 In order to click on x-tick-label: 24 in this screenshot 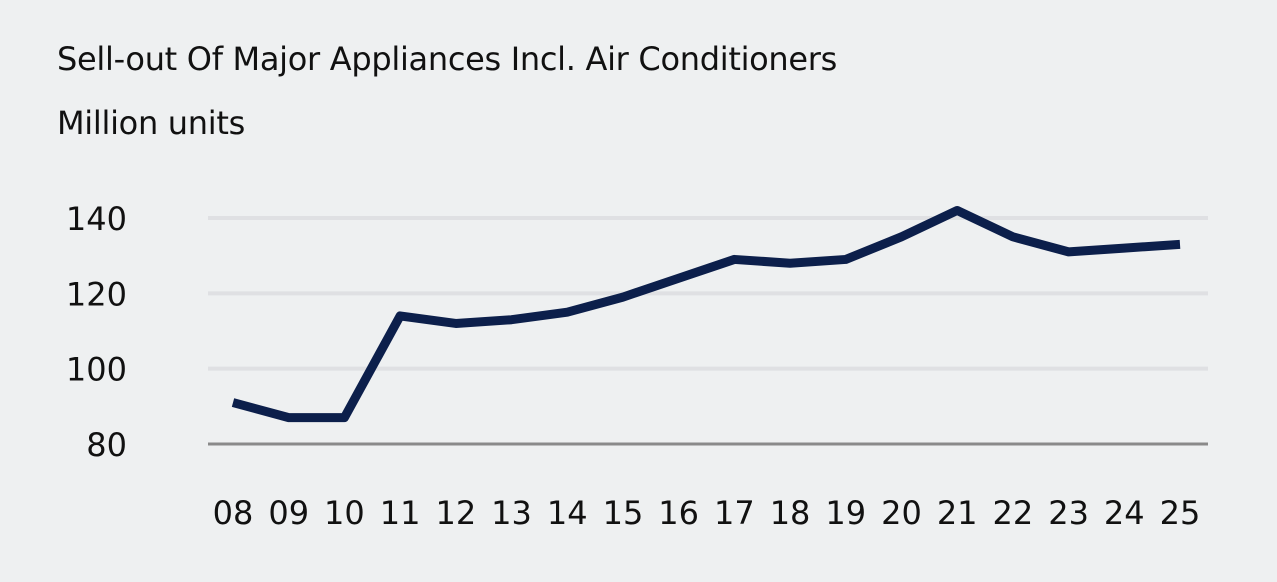, I will do `click(1124, 513)`.